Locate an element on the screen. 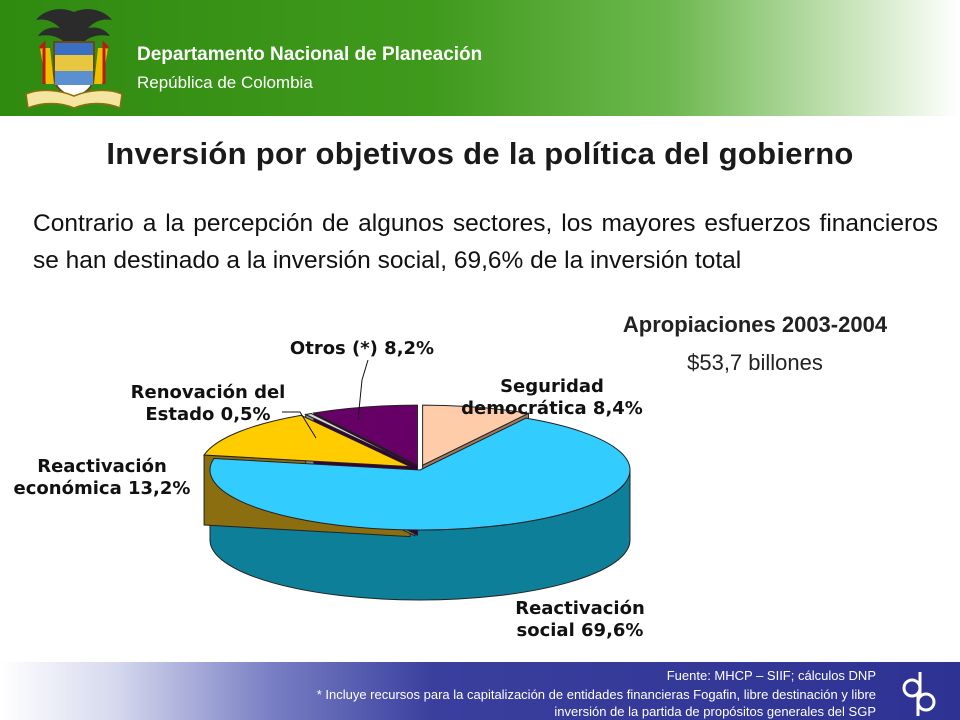  slice-label-1: Reactivación social 69,6% is located at coordinates (580, 619).